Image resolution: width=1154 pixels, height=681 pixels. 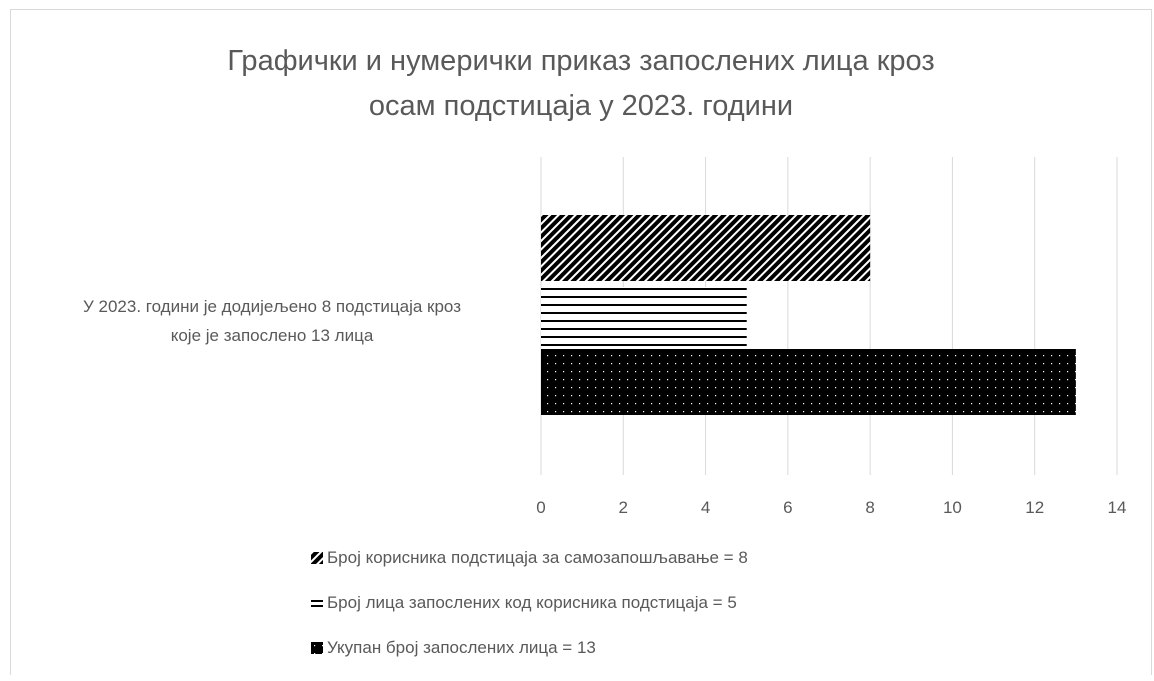 I want to click on x-tick-label: 8, so click(x=869, y=507).